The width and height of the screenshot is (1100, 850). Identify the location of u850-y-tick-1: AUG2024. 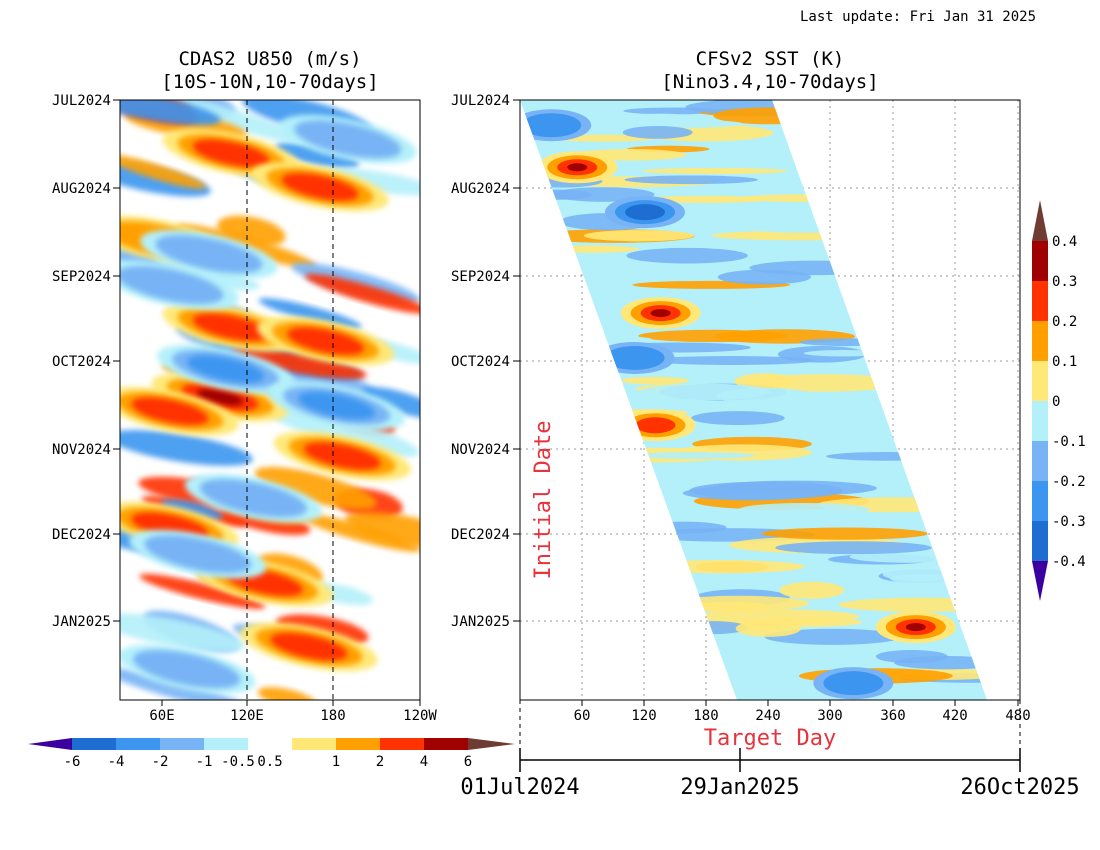
(81, 189).